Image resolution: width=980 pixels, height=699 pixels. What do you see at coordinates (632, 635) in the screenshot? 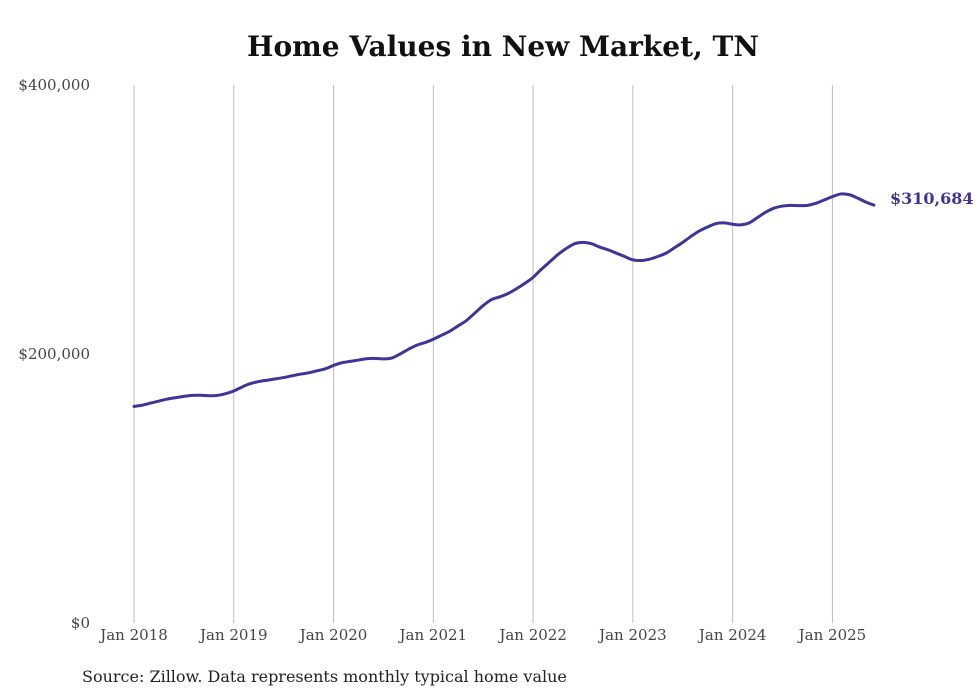
I see `x-tick-label: Jan 2023` at bounding box center [632, 635].